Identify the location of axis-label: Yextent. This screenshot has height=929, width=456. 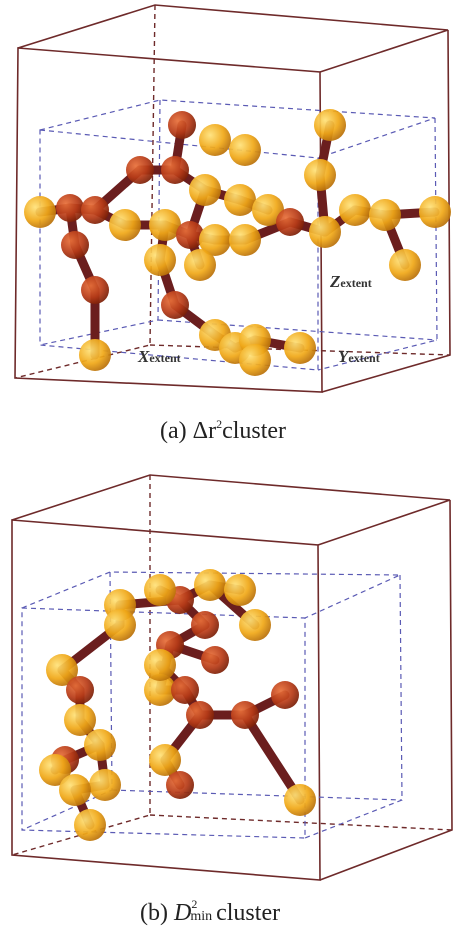
(359, 356).